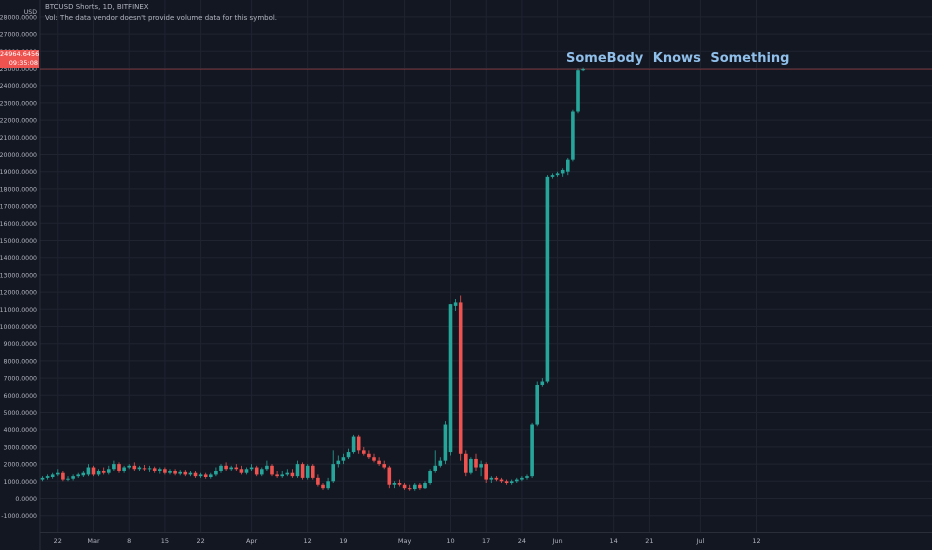  Describe the element at coordinates (18, 86) in the screenshot. I see `y-tick-label: 24000.0000` at that location.